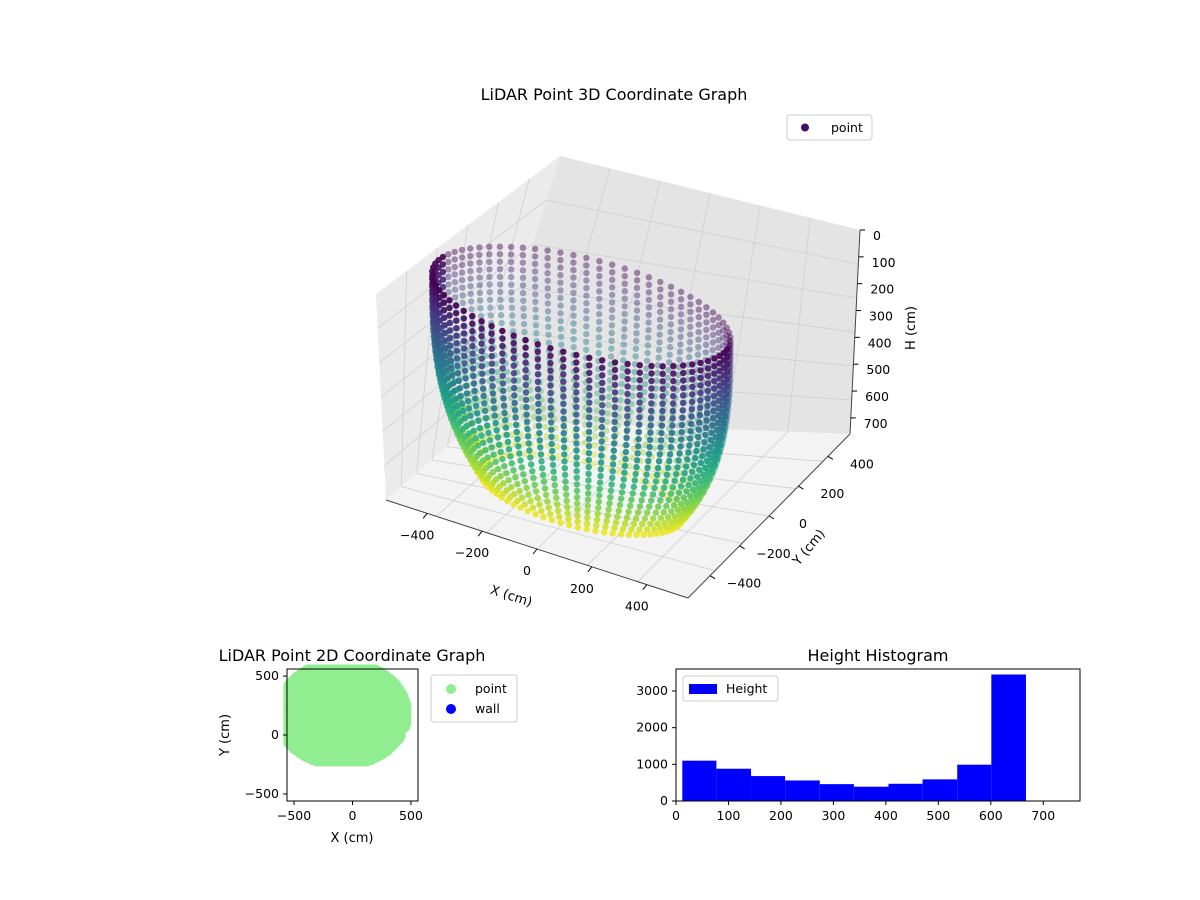 This screenshot has height=900, width=1200. Describe the element at coordinates (637, 606) in the screenshot. I see `x-tick-label-3d: 400` at that location.